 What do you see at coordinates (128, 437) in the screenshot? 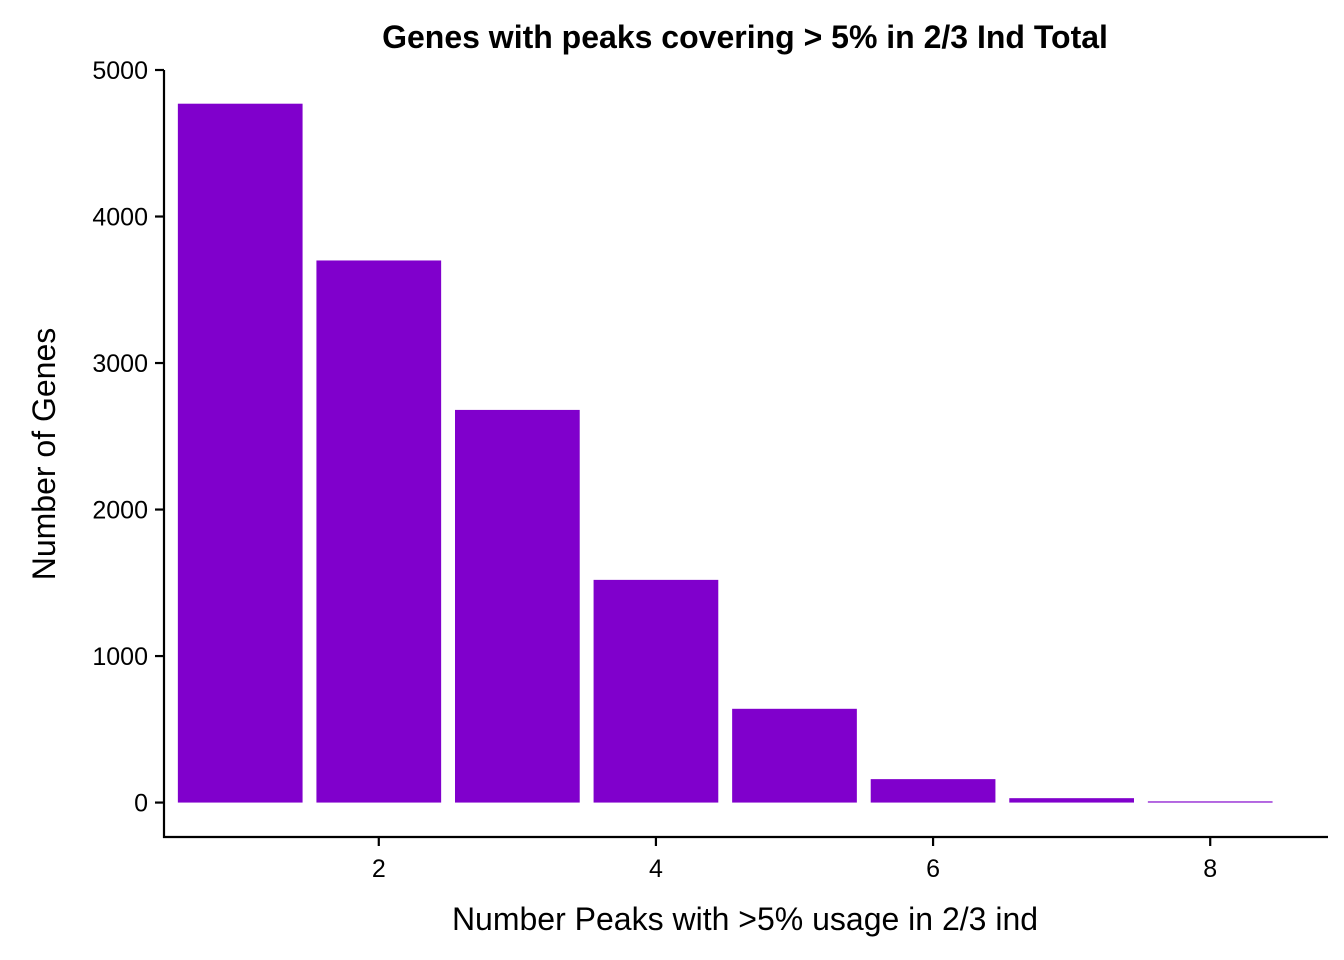
I see `y-axis-ticks: 0 1000 2000 3000 4000 5000` at bounding box center [128, 437].